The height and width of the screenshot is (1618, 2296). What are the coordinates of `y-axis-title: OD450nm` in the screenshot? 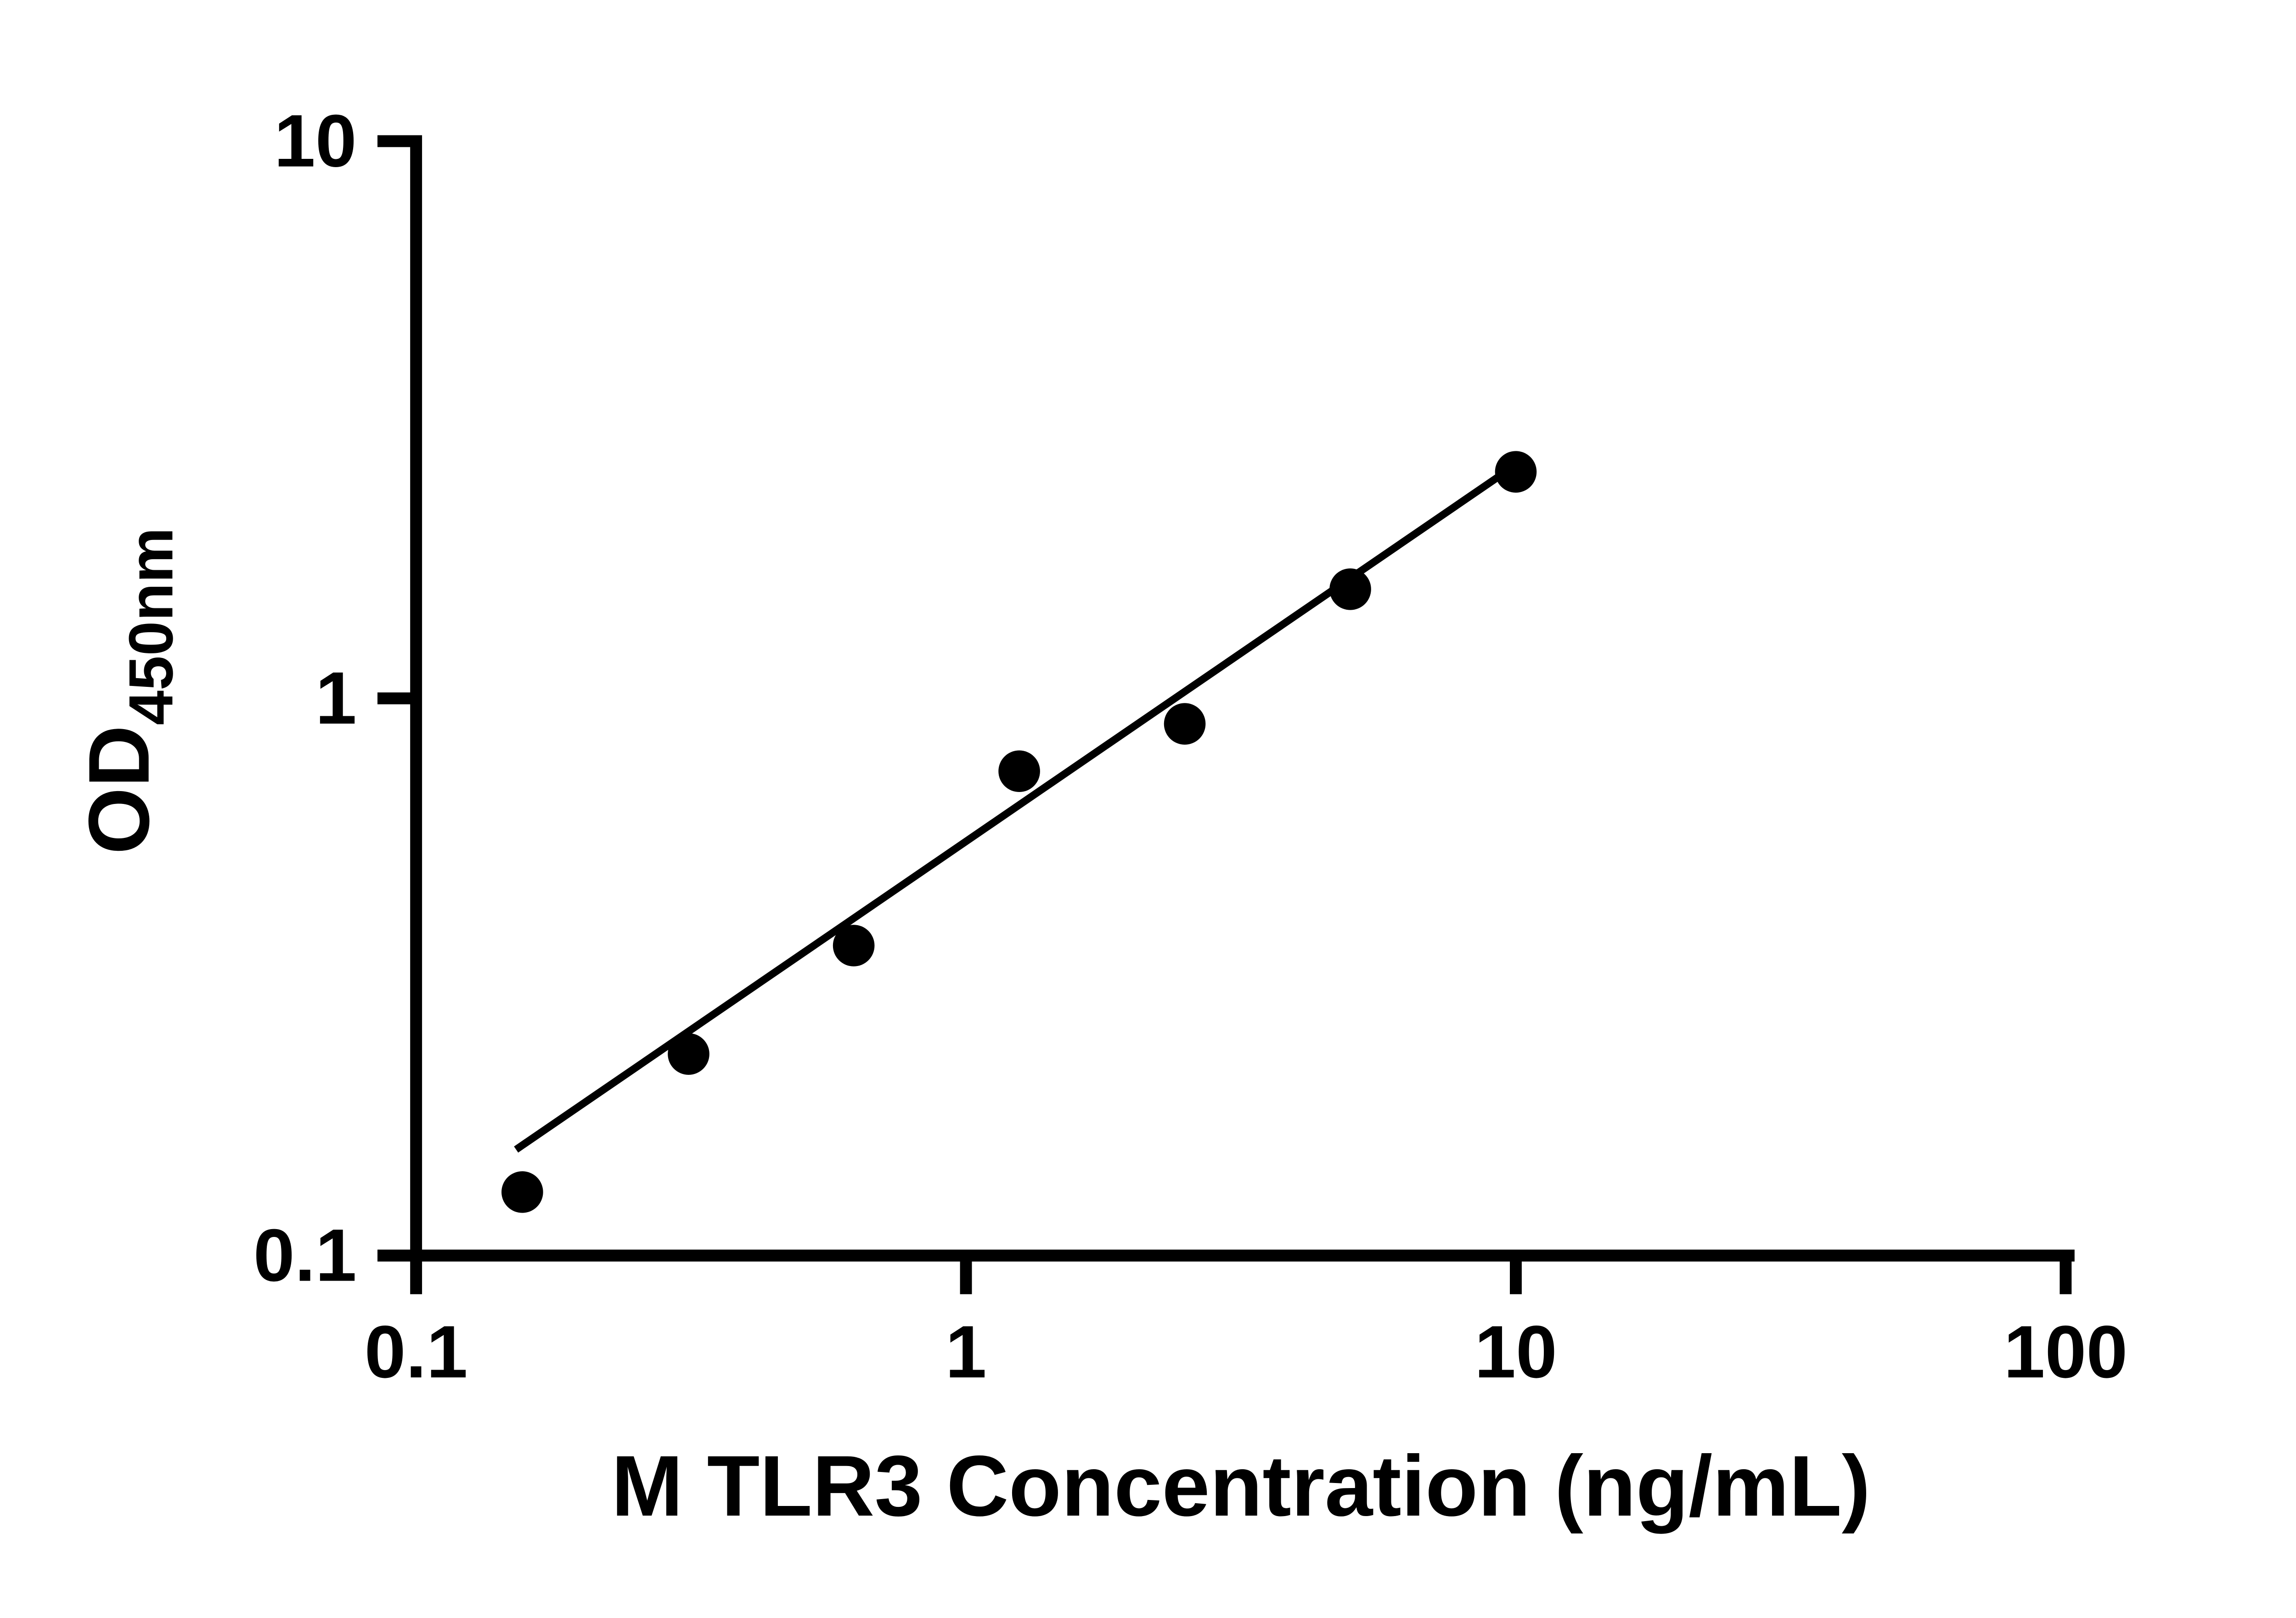 It's located at (128, 691).